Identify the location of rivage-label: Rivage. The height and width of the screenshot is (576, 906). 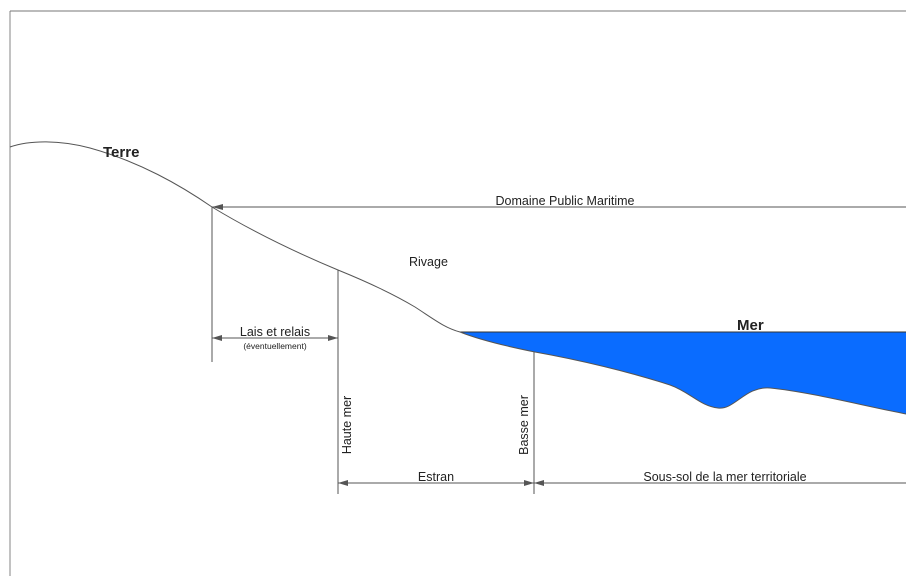
(428, 262).